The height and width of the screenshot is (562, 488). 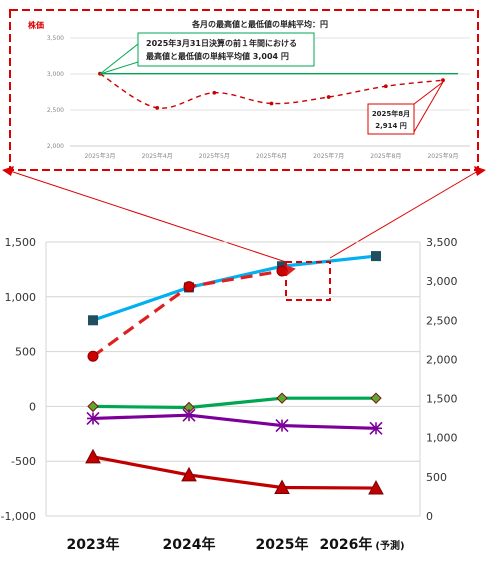 What do you see at coordinates (442, 399) in the screenshot?
I see `main-right-y-tick-label: 1,500` at bounding box center [442, 399].